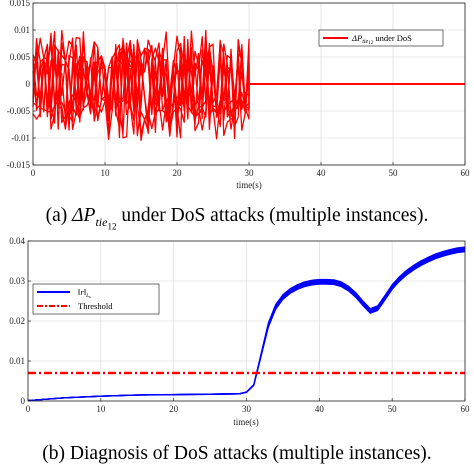 The height and width of the screenshot is (470, 474). What do you see at coordinates (20, 138) in the screenshot?
I see `chart-a-ytick-label: -0.01` at bounding box center [20, 138].